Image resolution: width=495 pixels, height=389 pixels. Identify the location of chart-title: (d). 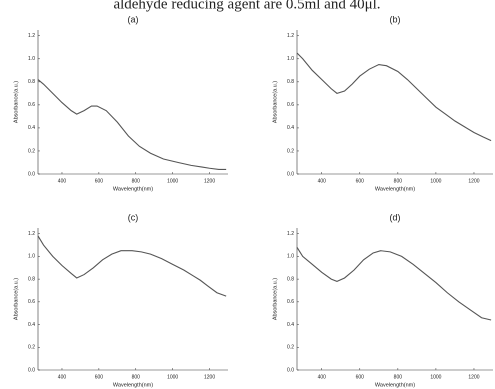
(395, 217).